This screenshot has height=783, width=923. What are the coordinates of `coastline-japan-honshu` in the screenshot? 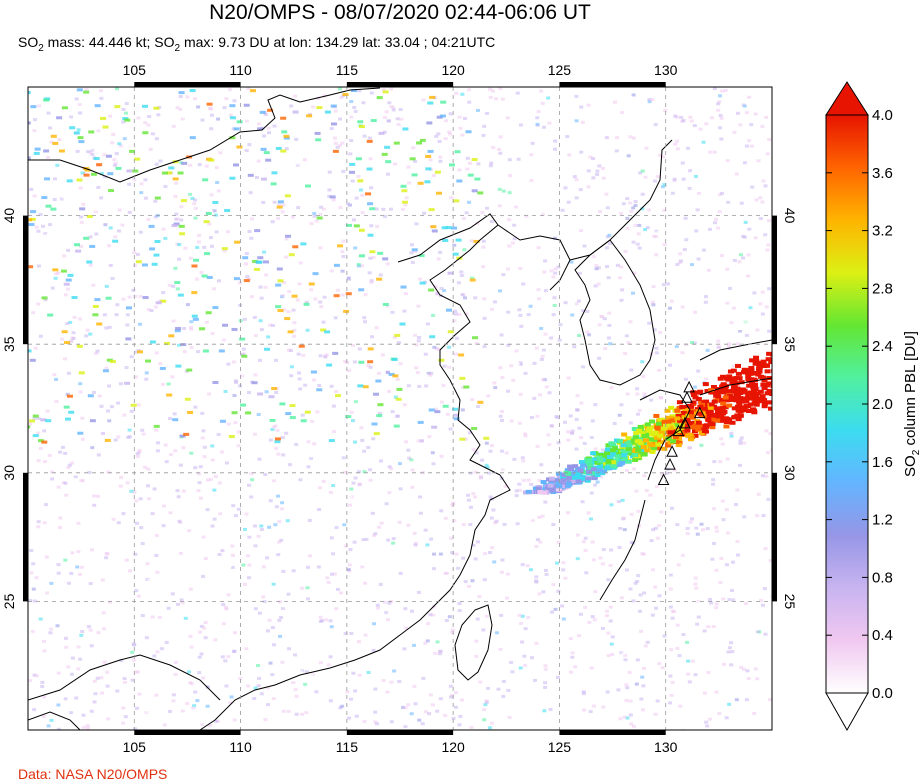 It's located at (735, 350).